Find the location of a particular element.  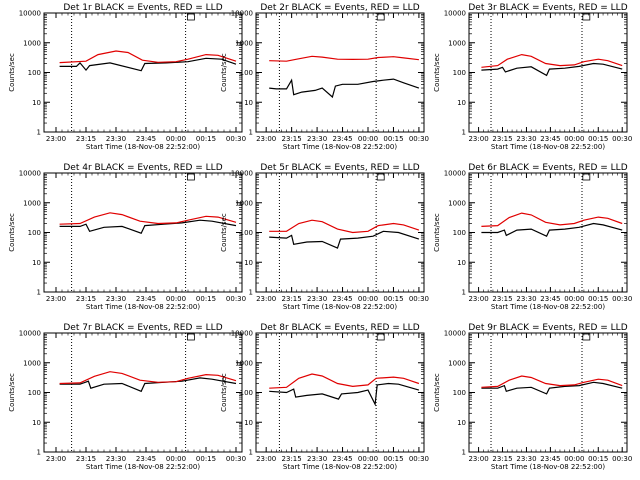

panel-title: Det 3r BLACK = Events, RED = LLD is located at coordinates (547, 8).